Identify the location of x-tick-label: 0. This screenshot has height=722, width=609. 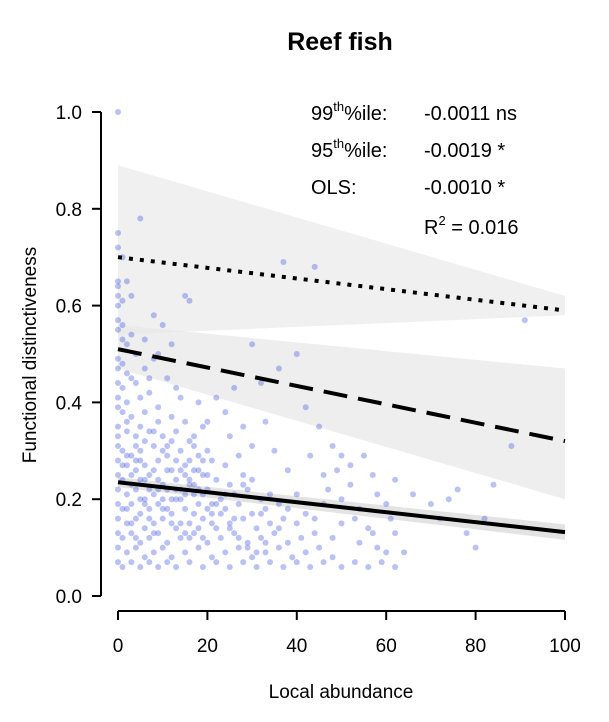
(118, 646).